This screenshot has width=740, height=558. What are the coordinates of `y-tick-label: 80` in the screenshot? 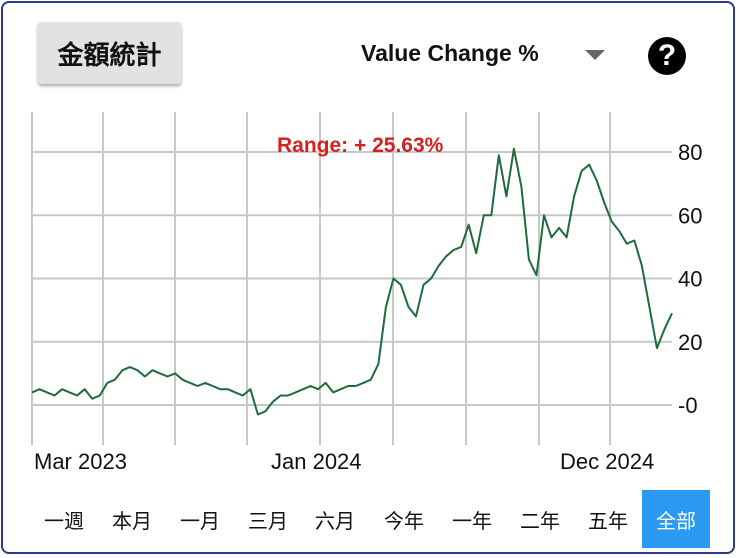 It's located at (690, 152).